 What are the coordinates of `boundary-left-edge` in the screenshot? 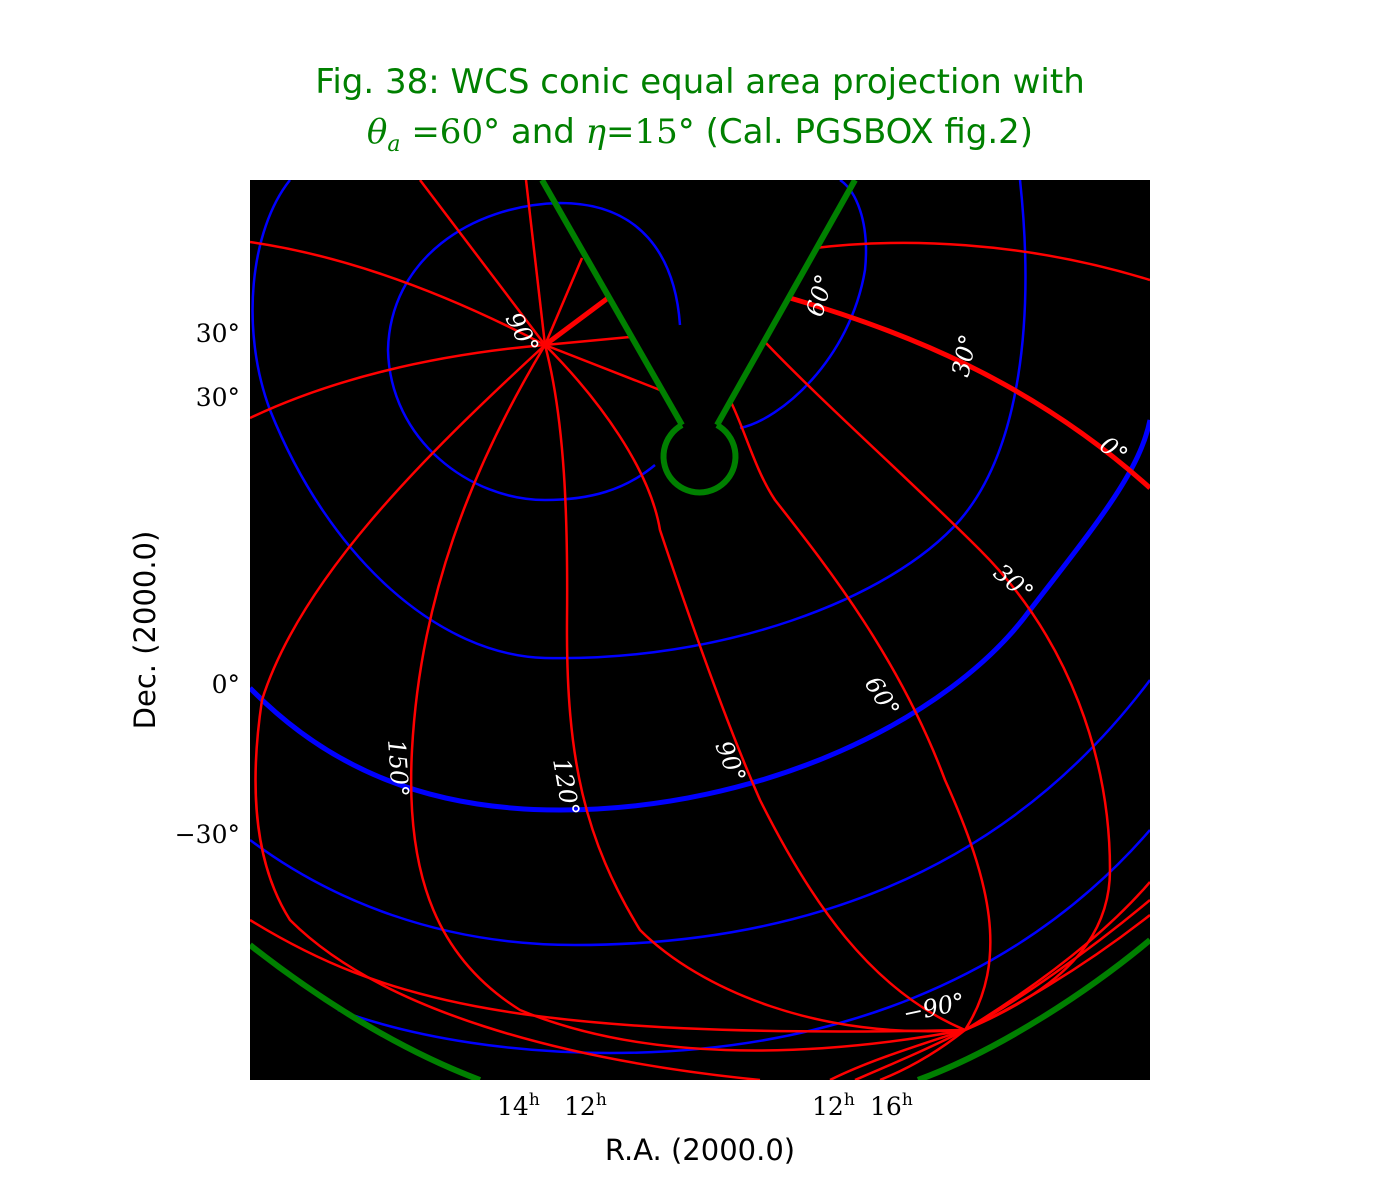 It's located at (612, 303).